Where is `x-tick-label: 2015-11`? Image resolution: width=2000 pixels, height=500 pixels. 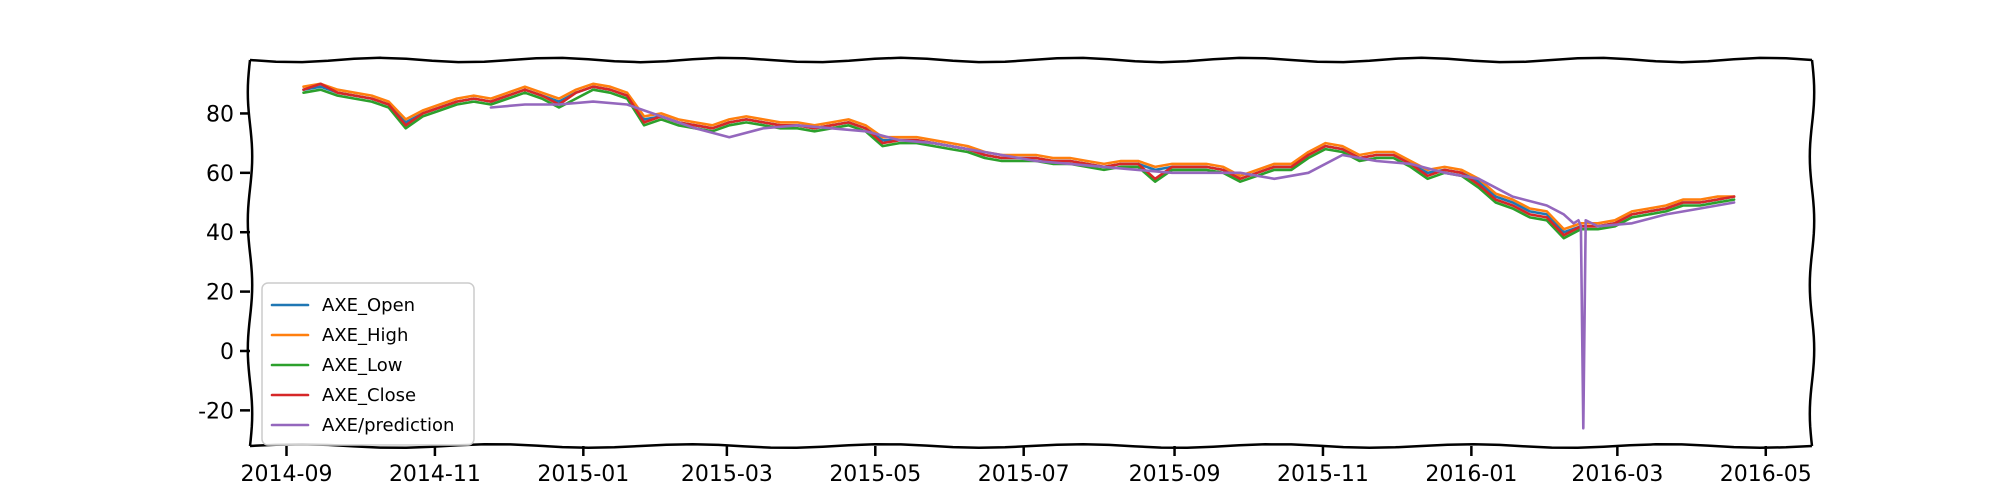 x-tick-label: 2015-11 is located at coordinates (1323, 474).